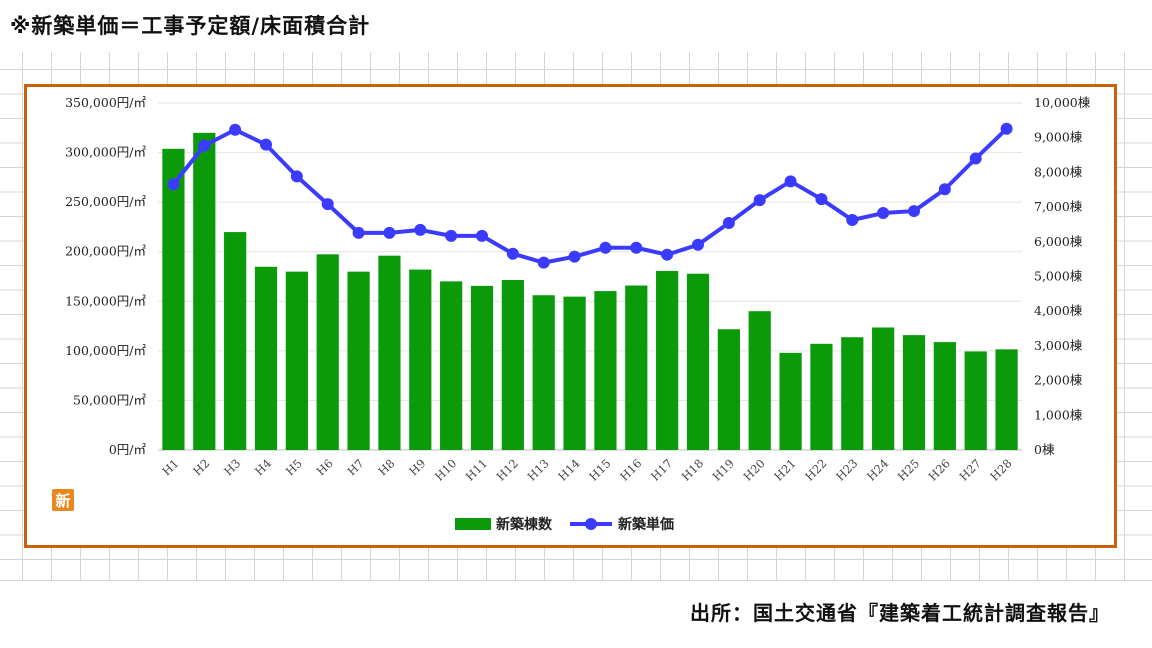 The image size is (1152, 648). What do you see at coordinates (846, 469) in the screenshot?
I see `category-label: H23` at bounding box center [846, 469].